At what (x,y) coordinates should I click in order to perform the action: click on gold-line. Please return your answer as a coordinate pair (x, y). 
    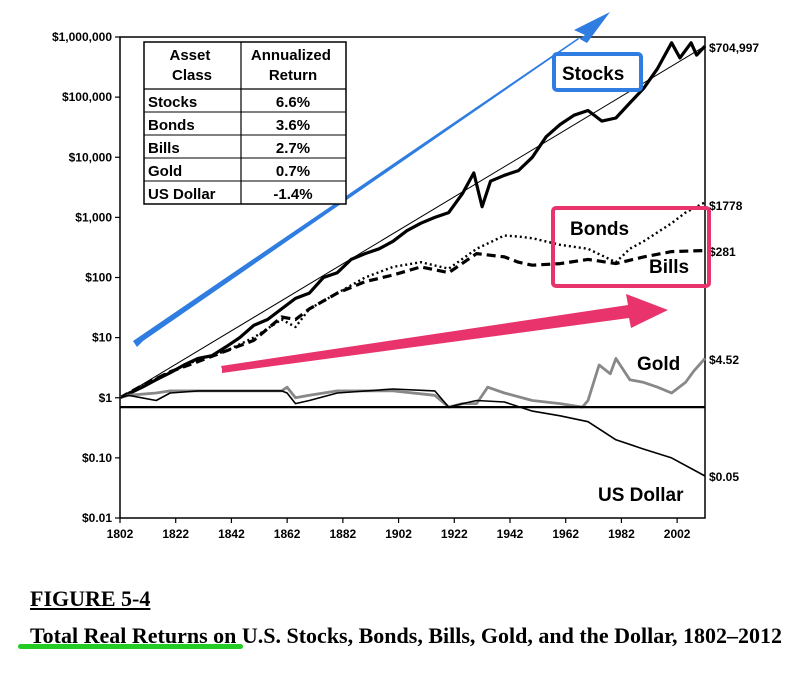
    Looking at the image, I should click on (413, 383).